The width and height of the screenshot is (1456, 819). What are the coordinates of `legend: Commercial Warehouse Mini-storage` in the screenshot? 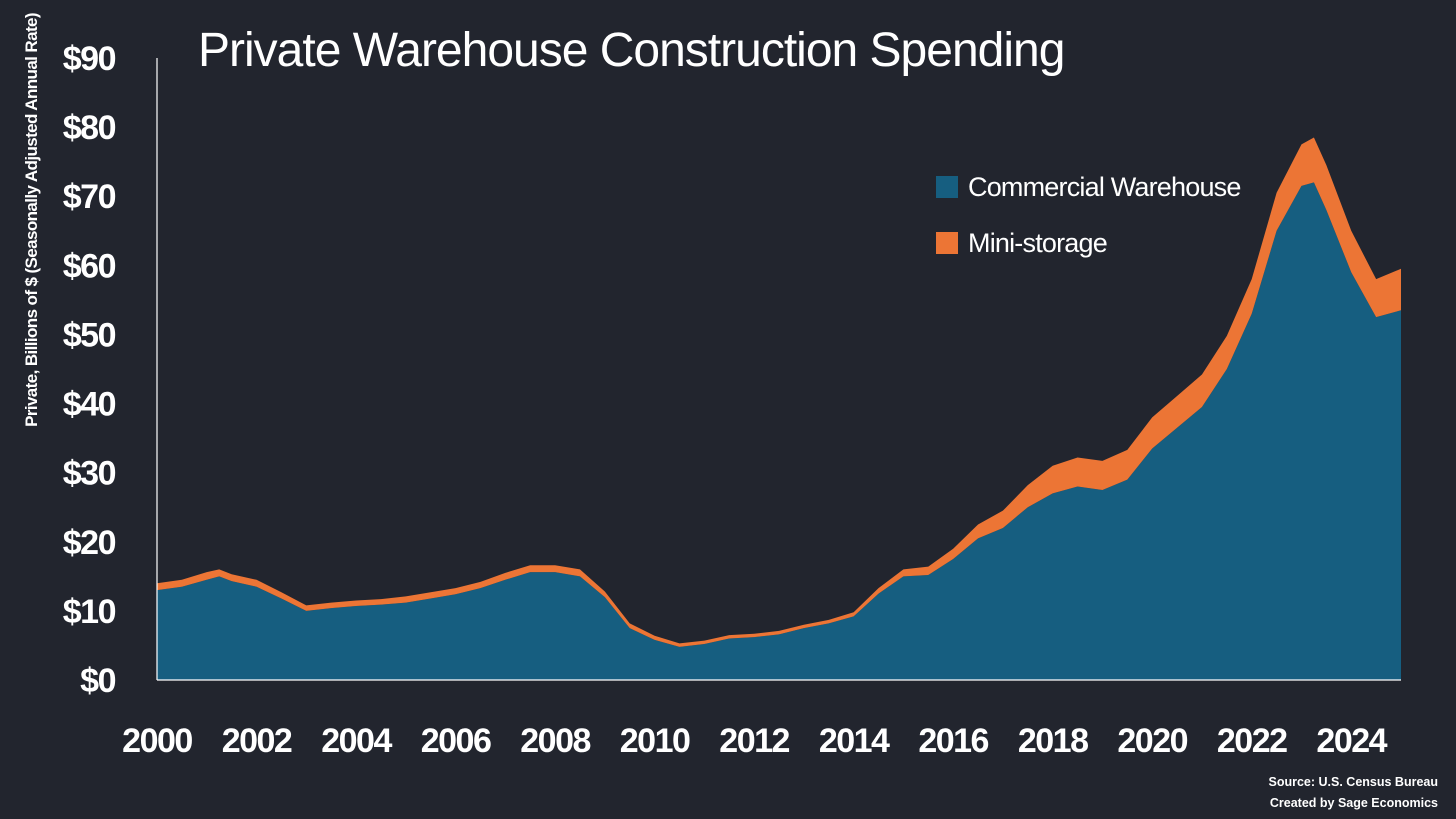 It's located at (1088, 215).